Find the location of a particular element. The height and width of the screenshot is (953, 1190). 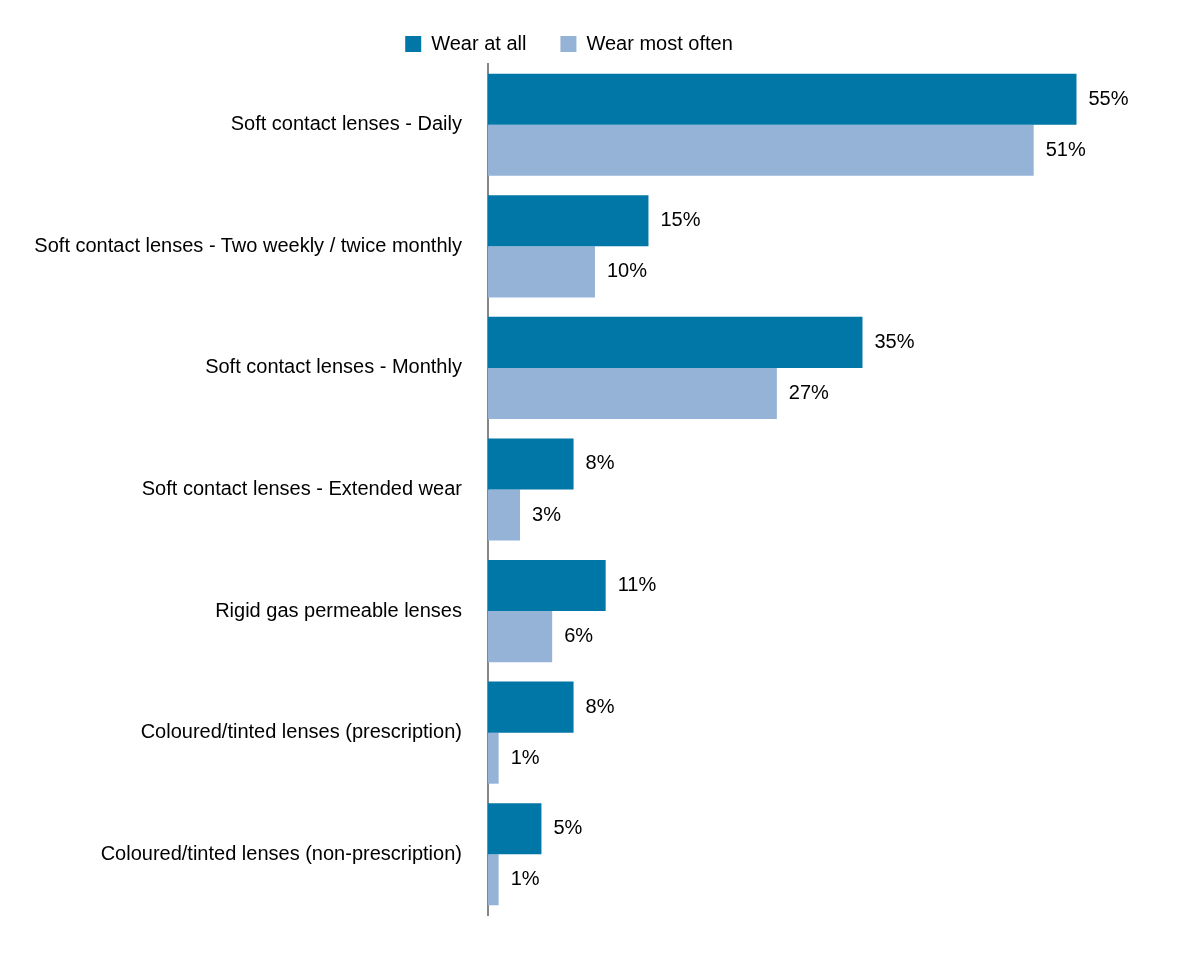

data-label: 35% is located at coordinates (894, 340).